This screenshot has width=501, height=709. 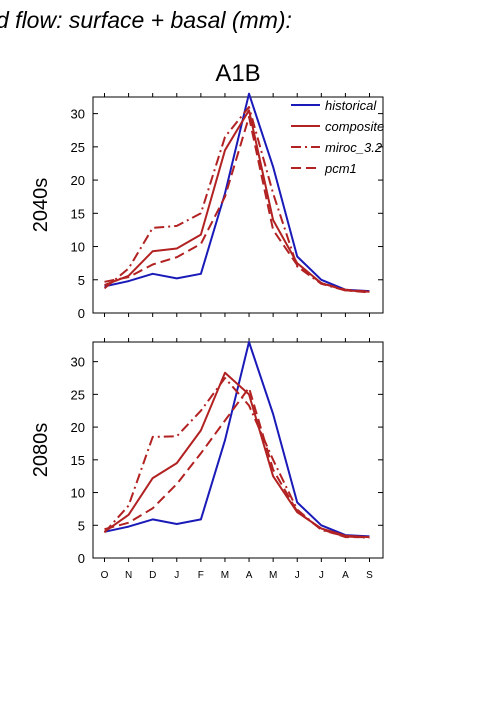 What do you see at coordinates (201, 575) in the screenshot?
I see `x-tick-label: F` at bounding box center [201, 575].